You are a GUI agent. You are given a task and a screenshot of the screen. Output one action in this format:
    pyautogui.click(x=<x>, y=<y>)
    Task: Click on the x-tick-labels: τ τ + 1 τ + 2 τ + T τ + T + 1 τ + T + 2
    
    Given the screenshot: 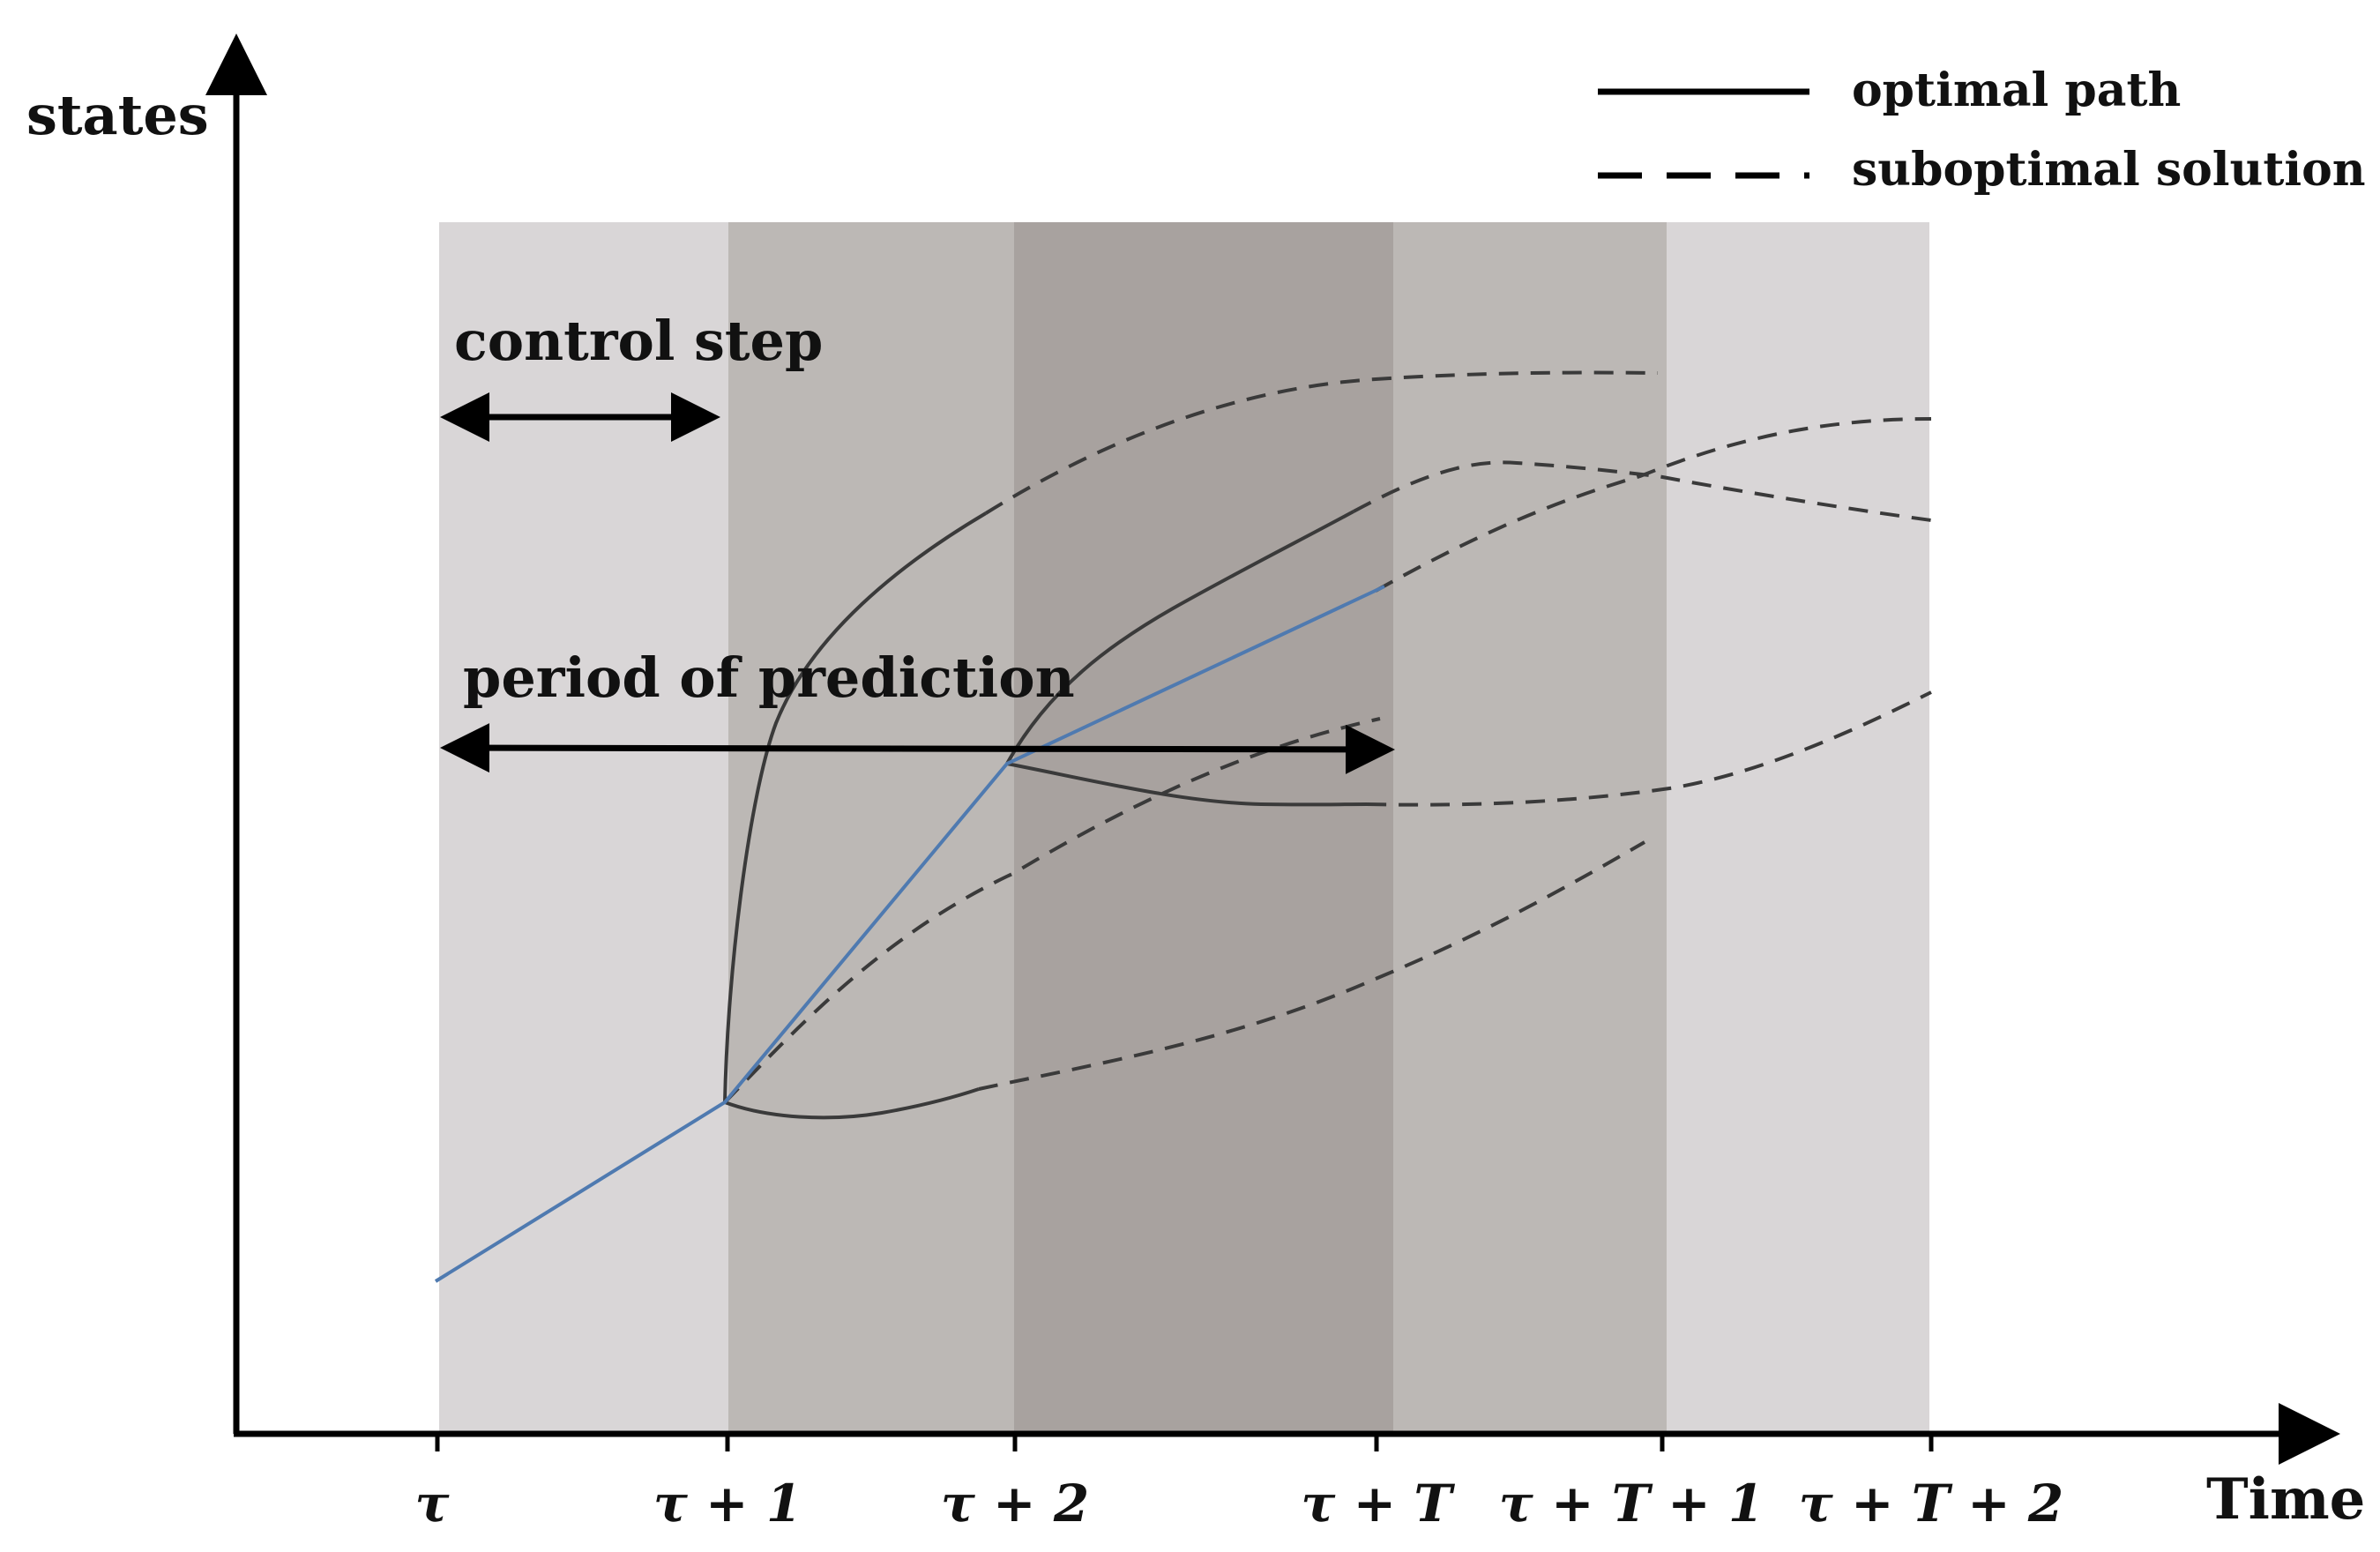 What is the action you would take?
    pyautogui.click(x=1238, y=1503)
    